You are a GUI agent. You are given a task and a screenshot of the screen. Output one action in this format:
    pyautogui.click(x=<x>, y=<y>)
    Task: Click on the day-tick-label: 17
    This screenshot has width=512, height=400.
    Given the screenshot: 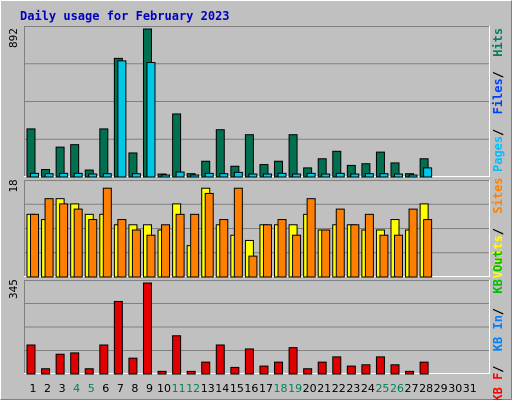 What is the action you would take?
    pyautogui.click(x=266, y=388)
    